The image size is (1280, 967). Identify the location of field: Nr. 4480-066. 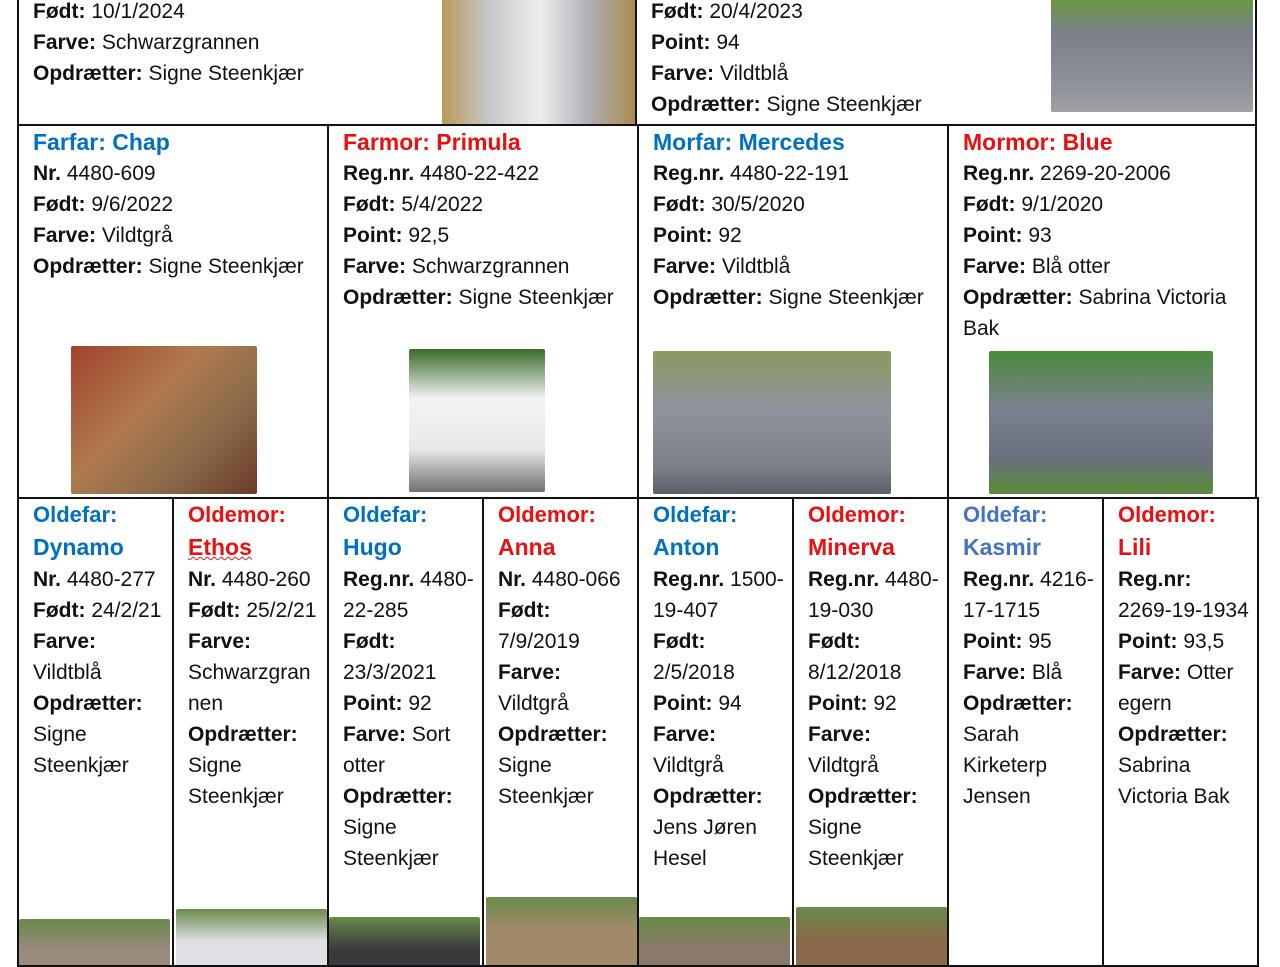
(564, 579).